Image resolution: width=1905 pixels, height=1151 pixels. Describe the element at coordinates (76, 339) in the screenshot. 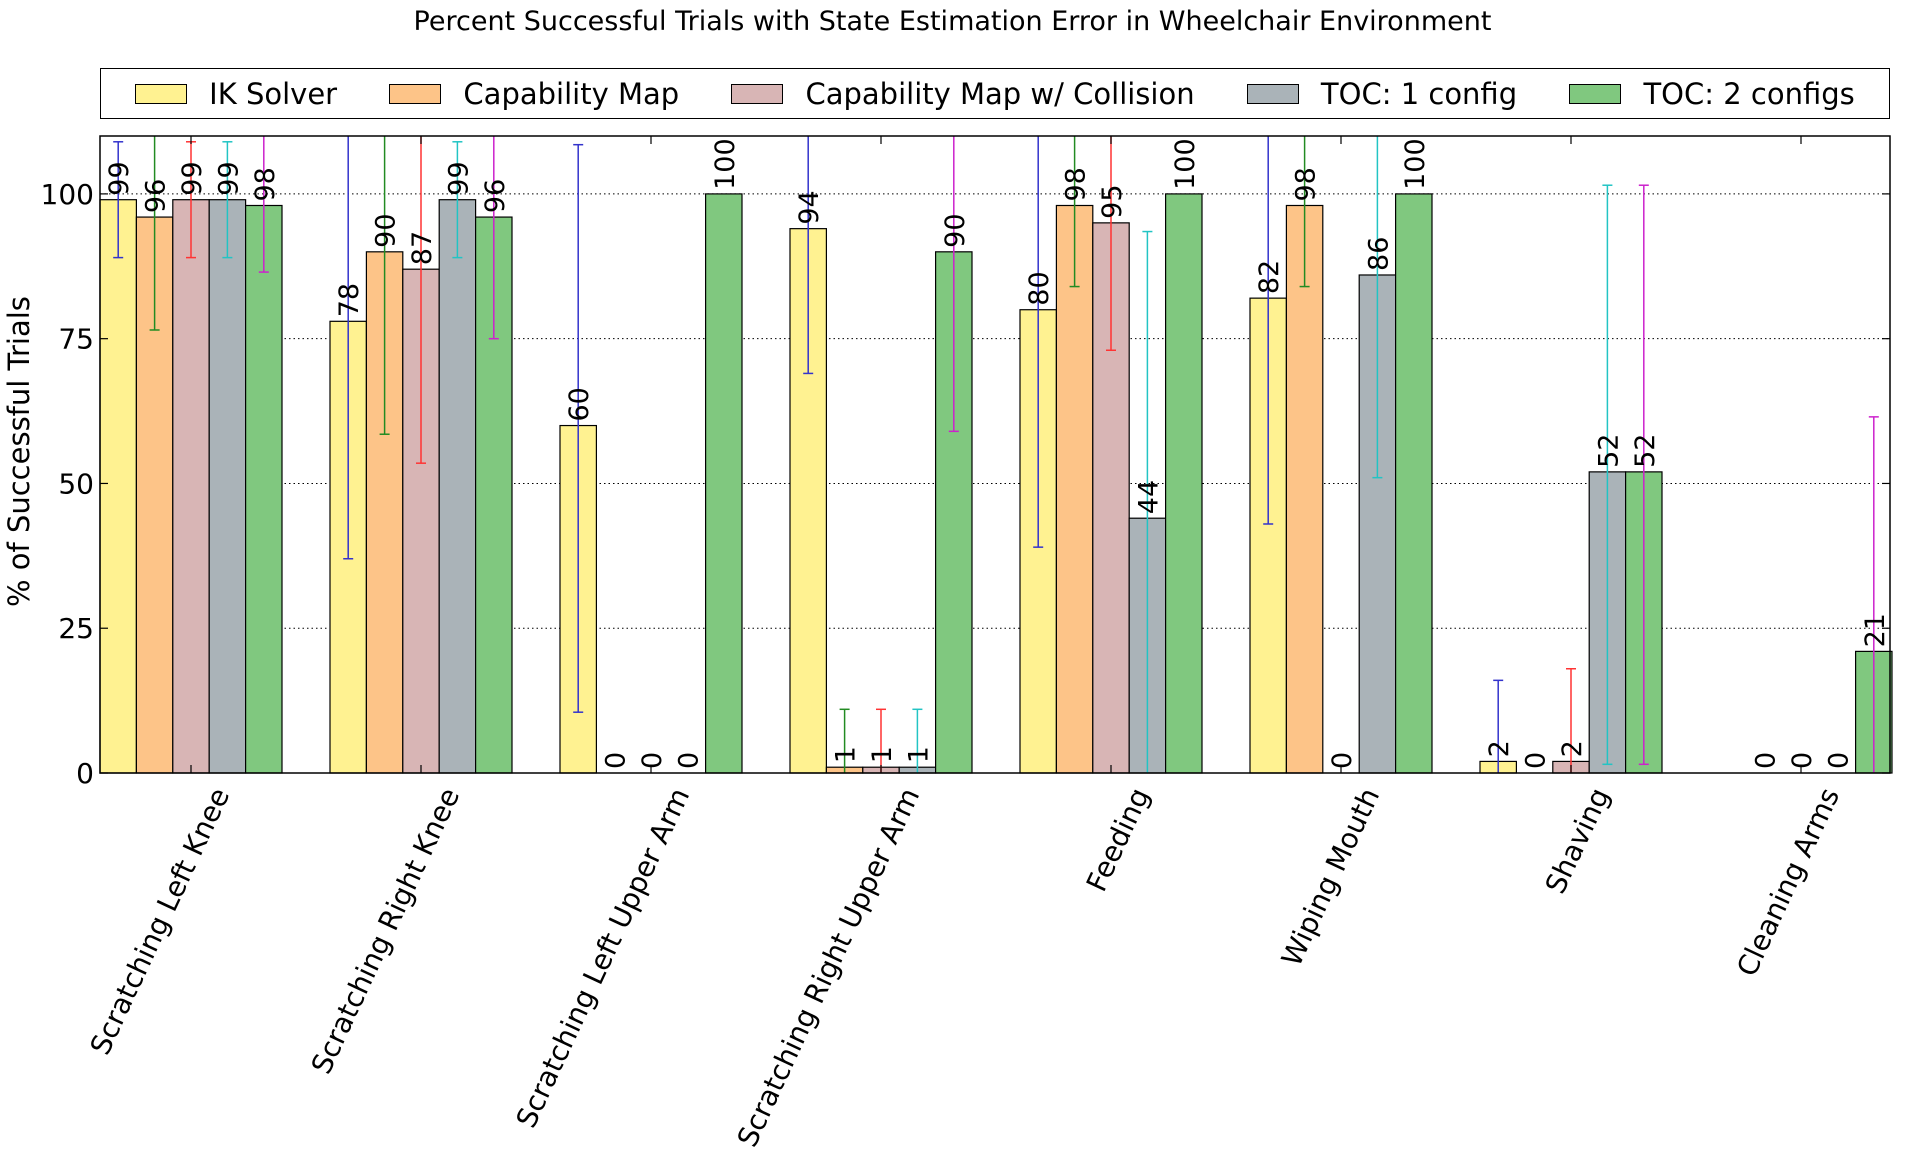

I see `y-tick-label: 75` at that location.